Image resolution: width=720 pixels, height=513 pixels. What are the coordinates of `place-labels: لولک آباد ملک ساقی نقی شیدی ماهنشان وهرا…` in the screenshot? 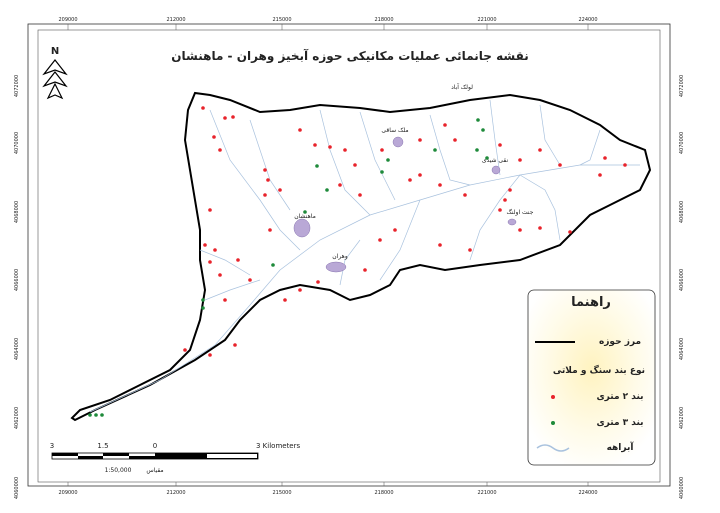 It's located at (414, 171).